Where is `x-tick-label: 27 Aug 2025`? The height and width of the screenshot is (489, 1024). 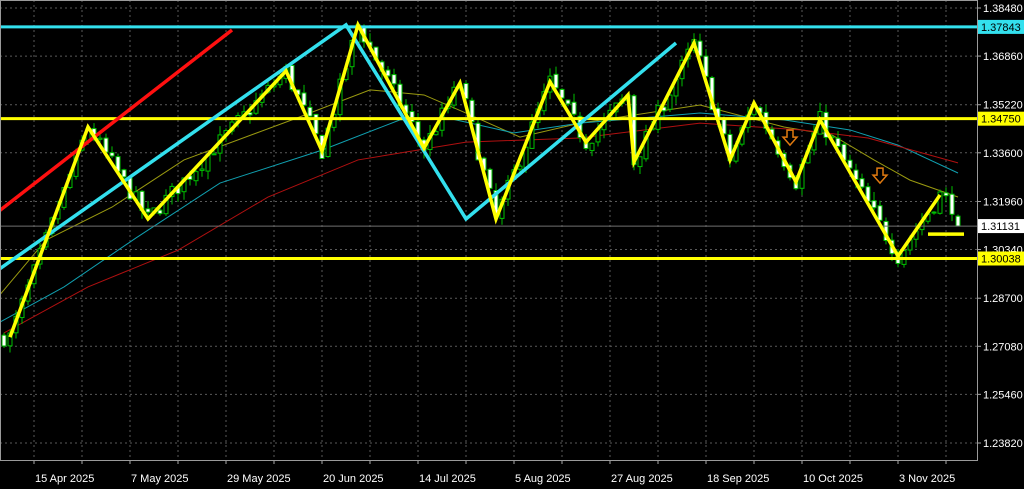
x-tick-label: 27 Aug 2025 is located at coordinates (642, 479).